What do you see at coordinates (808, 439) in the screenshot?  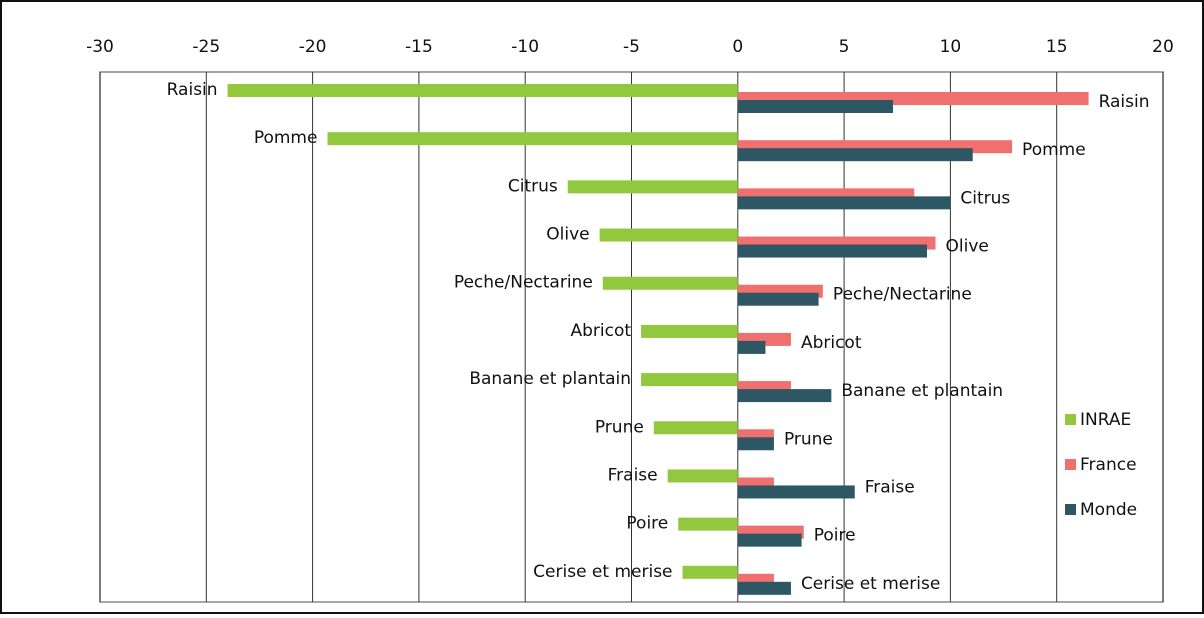 I see `category-label-right: Prune` at bounding box center [808, 439].